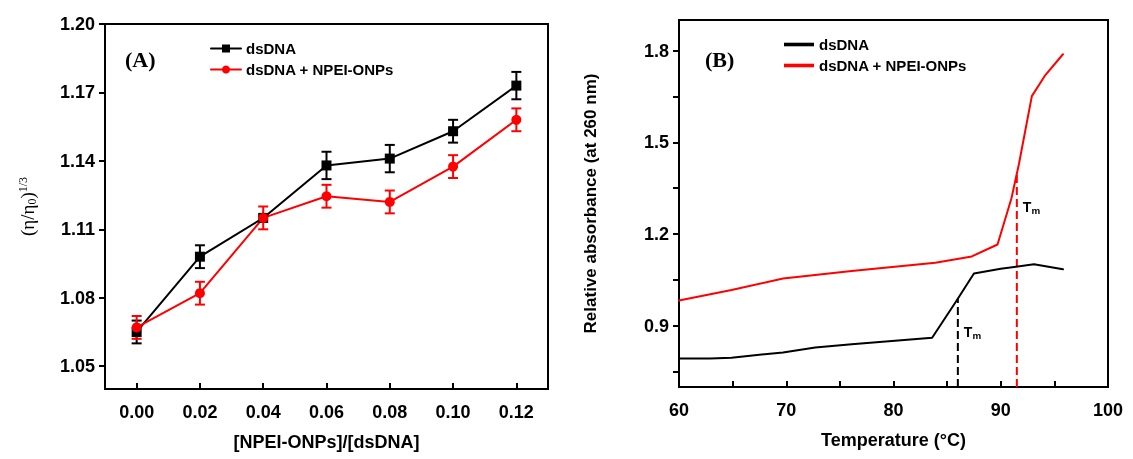  What do you see at coordinates (453, 412) in the screenshot?
I see `x-tick-label: 0.10` at bounding box center [453, 412].